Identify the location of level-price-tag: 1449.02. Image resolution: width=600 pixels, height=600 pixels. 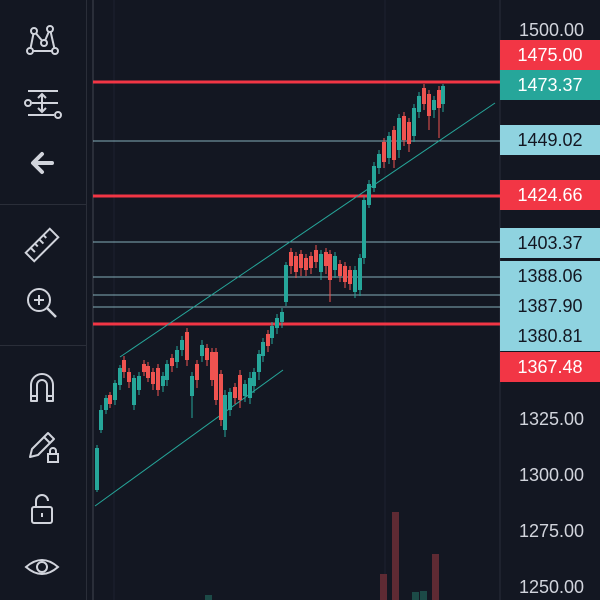
(550, 140).